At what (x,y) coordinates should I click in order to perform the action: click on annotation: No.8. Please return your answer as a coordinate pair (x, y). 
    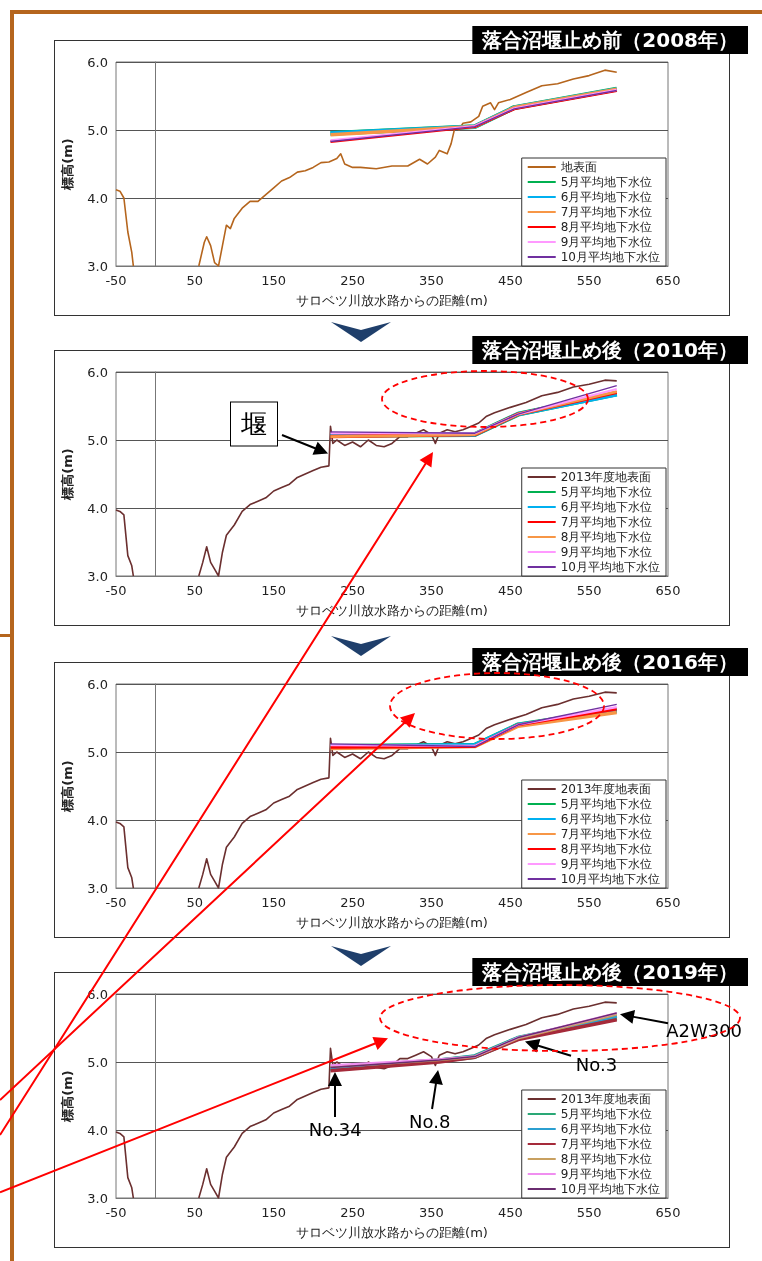
    Looking at the image, I should click on (430, 1121).